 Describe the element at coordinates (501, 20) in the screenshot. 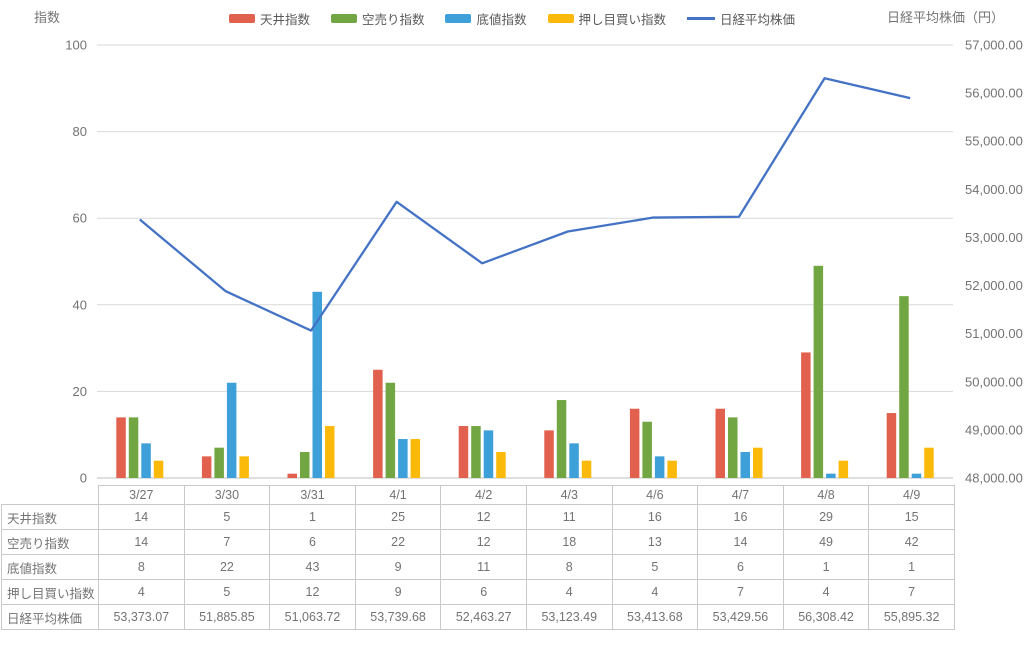

I see `legend-label: 底値指数` at that location.